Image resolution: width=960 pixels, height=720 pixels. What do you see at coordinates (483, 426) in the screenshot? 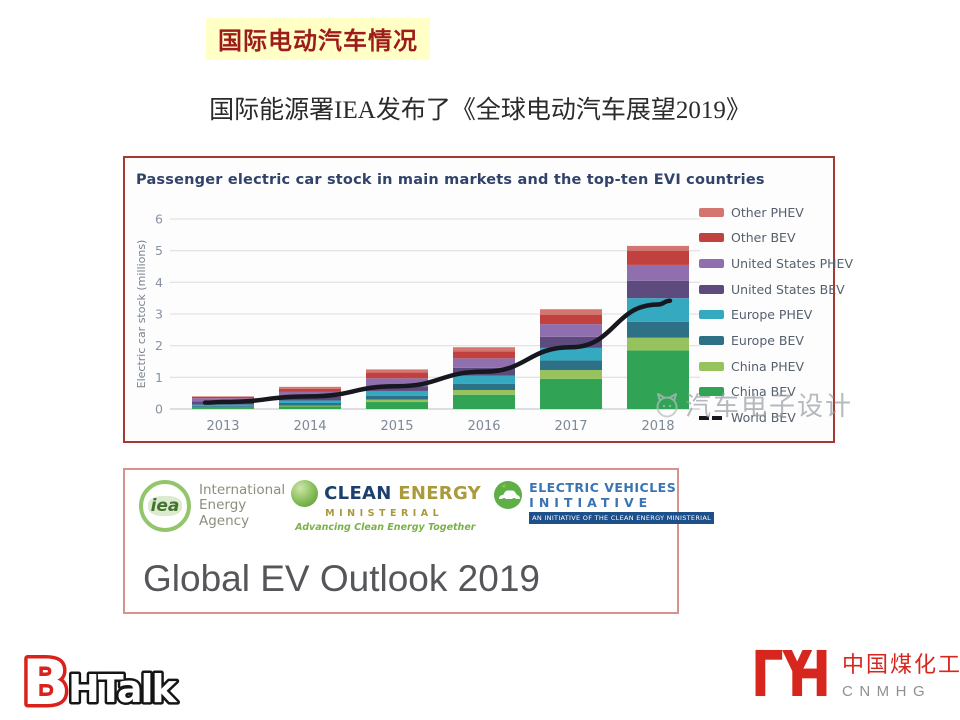
I see `x-tick-label: 2016` at bounding box center [483, 426].